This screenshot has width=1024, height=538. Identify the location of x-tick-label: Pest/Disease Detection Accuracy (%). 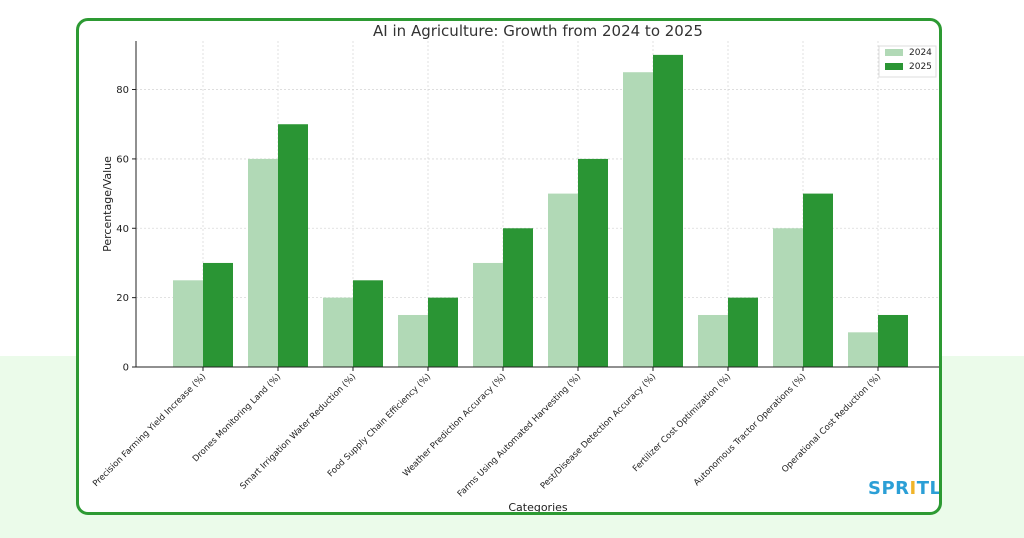
(598, 431).